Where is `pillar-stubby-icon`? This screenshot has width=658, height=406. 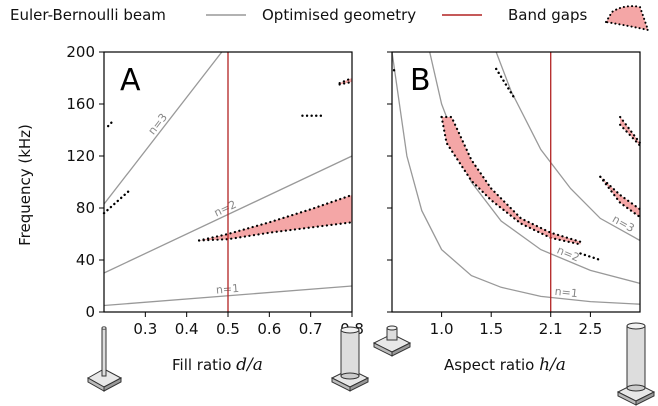 pillar-stubby-icon is located at coordinates (392, 341).